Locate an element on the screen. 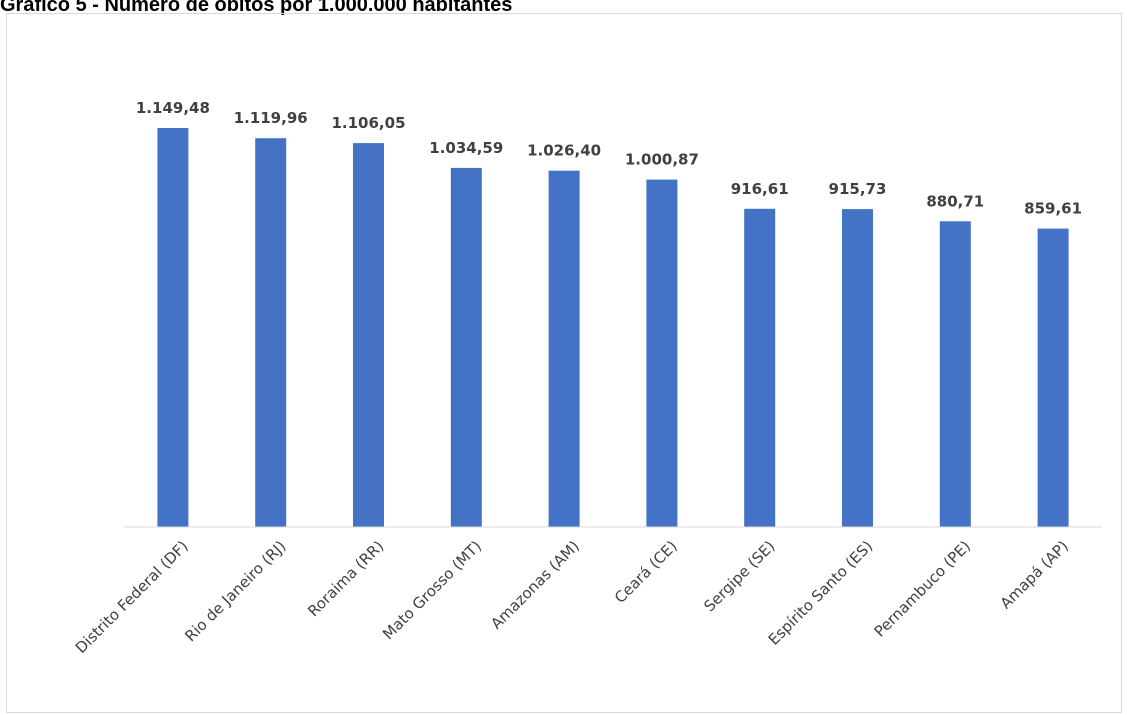 The image size is (1127, 715). data-label: 1.034,59 is located at coordinates (466, 148).